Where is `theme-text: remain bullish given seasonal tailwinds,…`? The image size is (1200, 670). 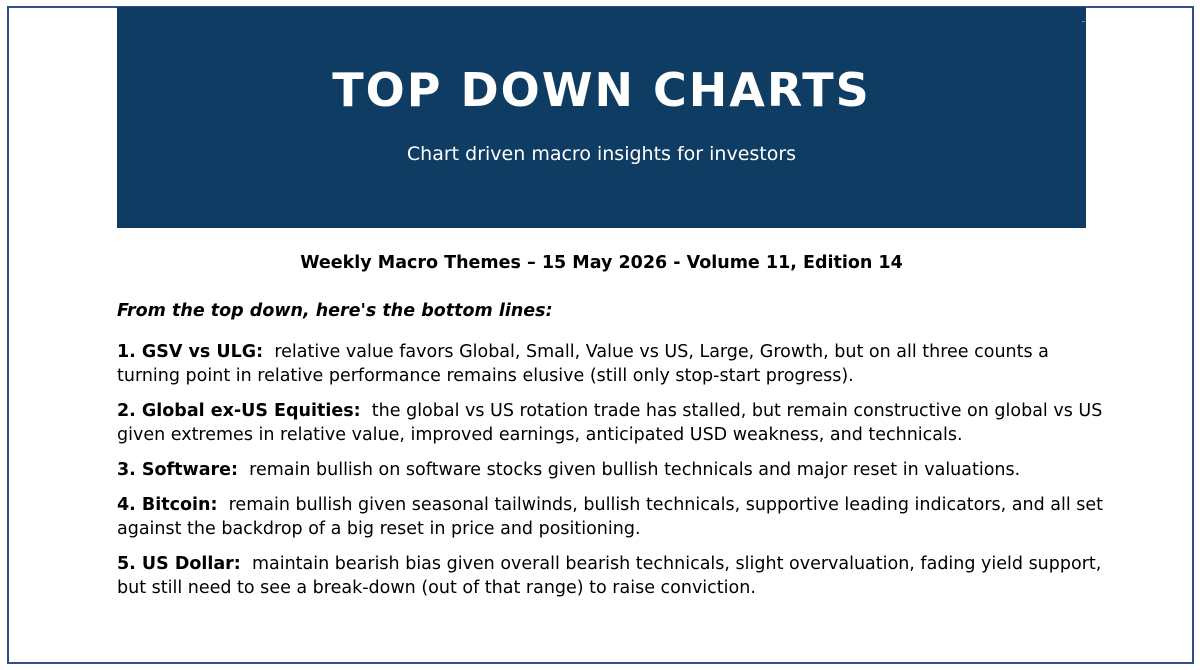 theme-text: remain bullish given seasonal tailwinds,… is located at coordinates (610, 517).